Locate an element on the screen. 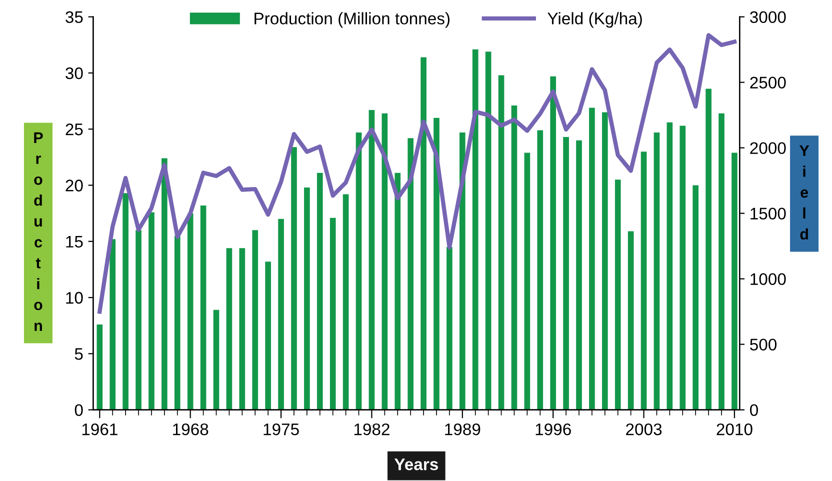 The image size is (832, 481). y2-tick-label: 2000 is located at coordinates (768, 148).